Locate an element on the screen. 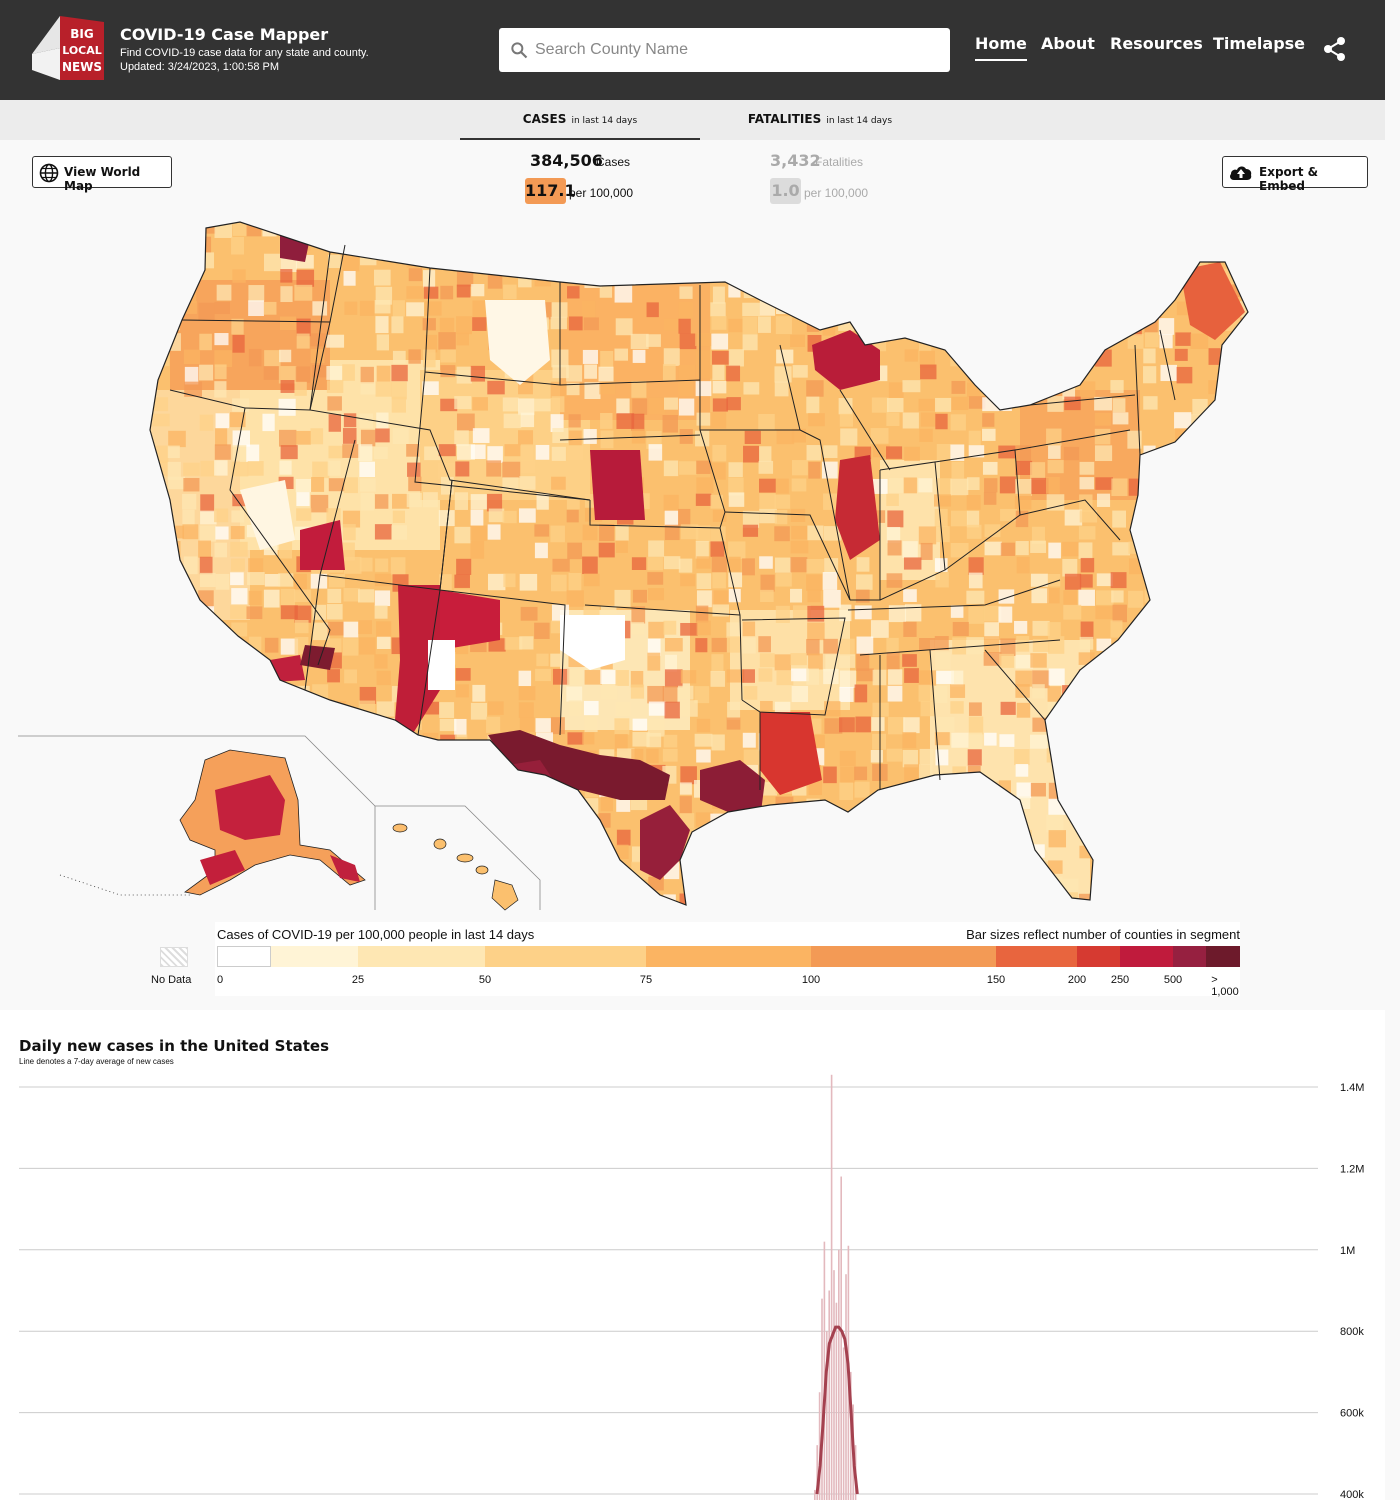 The image size is (1400, 1500). cases-total: 384,506 is located at coordinates (566, 160).